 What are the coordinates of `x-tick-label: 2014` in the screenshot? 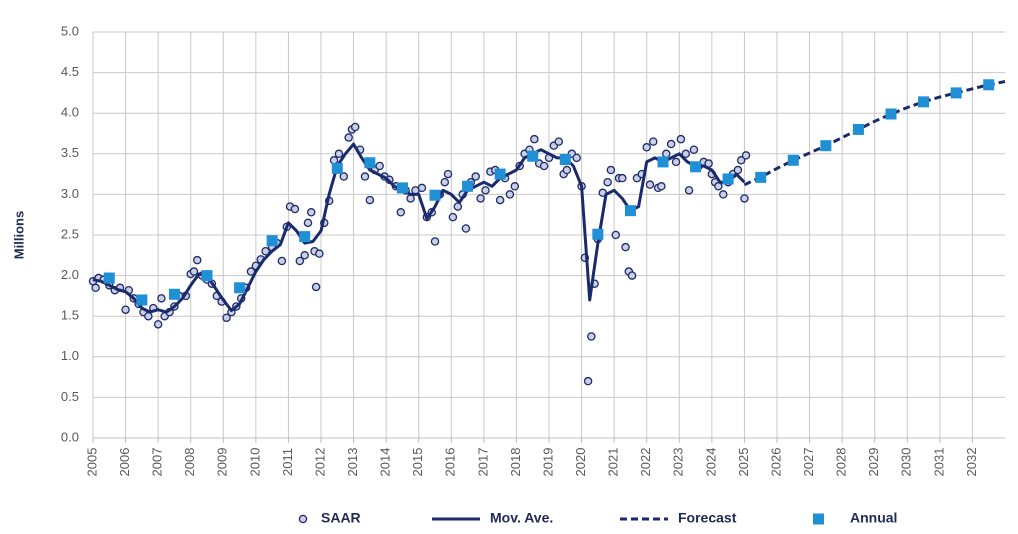 It's located at (385, 462).